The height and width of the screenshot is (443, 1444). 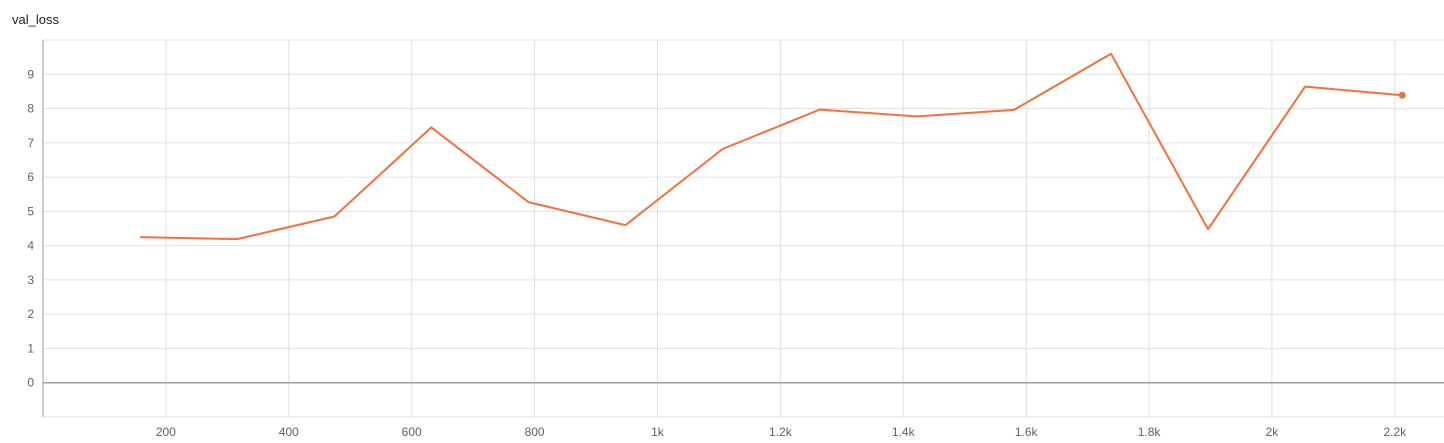 I want to click on x-tick-label: 1.4k, so click(x=904, y=432).